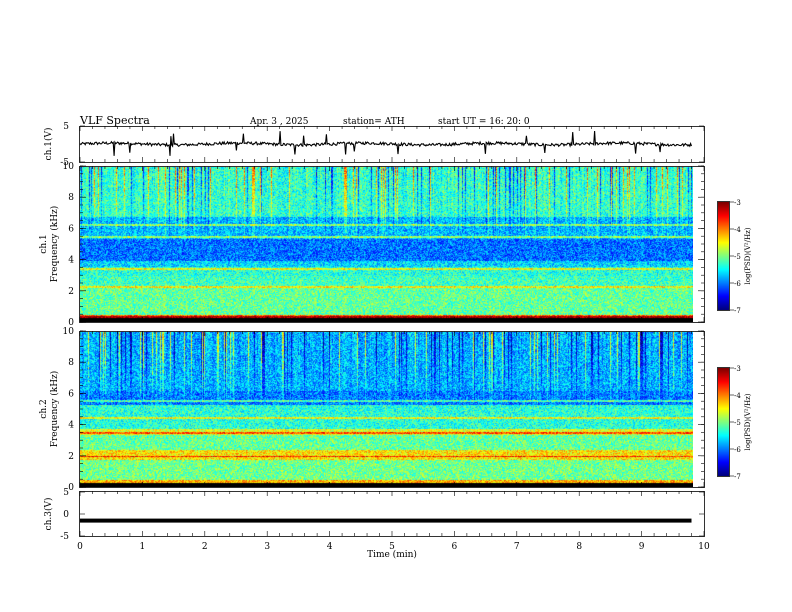 The height and width of the screenshot is (612, 792). I want to click on x-tick-label: 8, so click(579, 547).